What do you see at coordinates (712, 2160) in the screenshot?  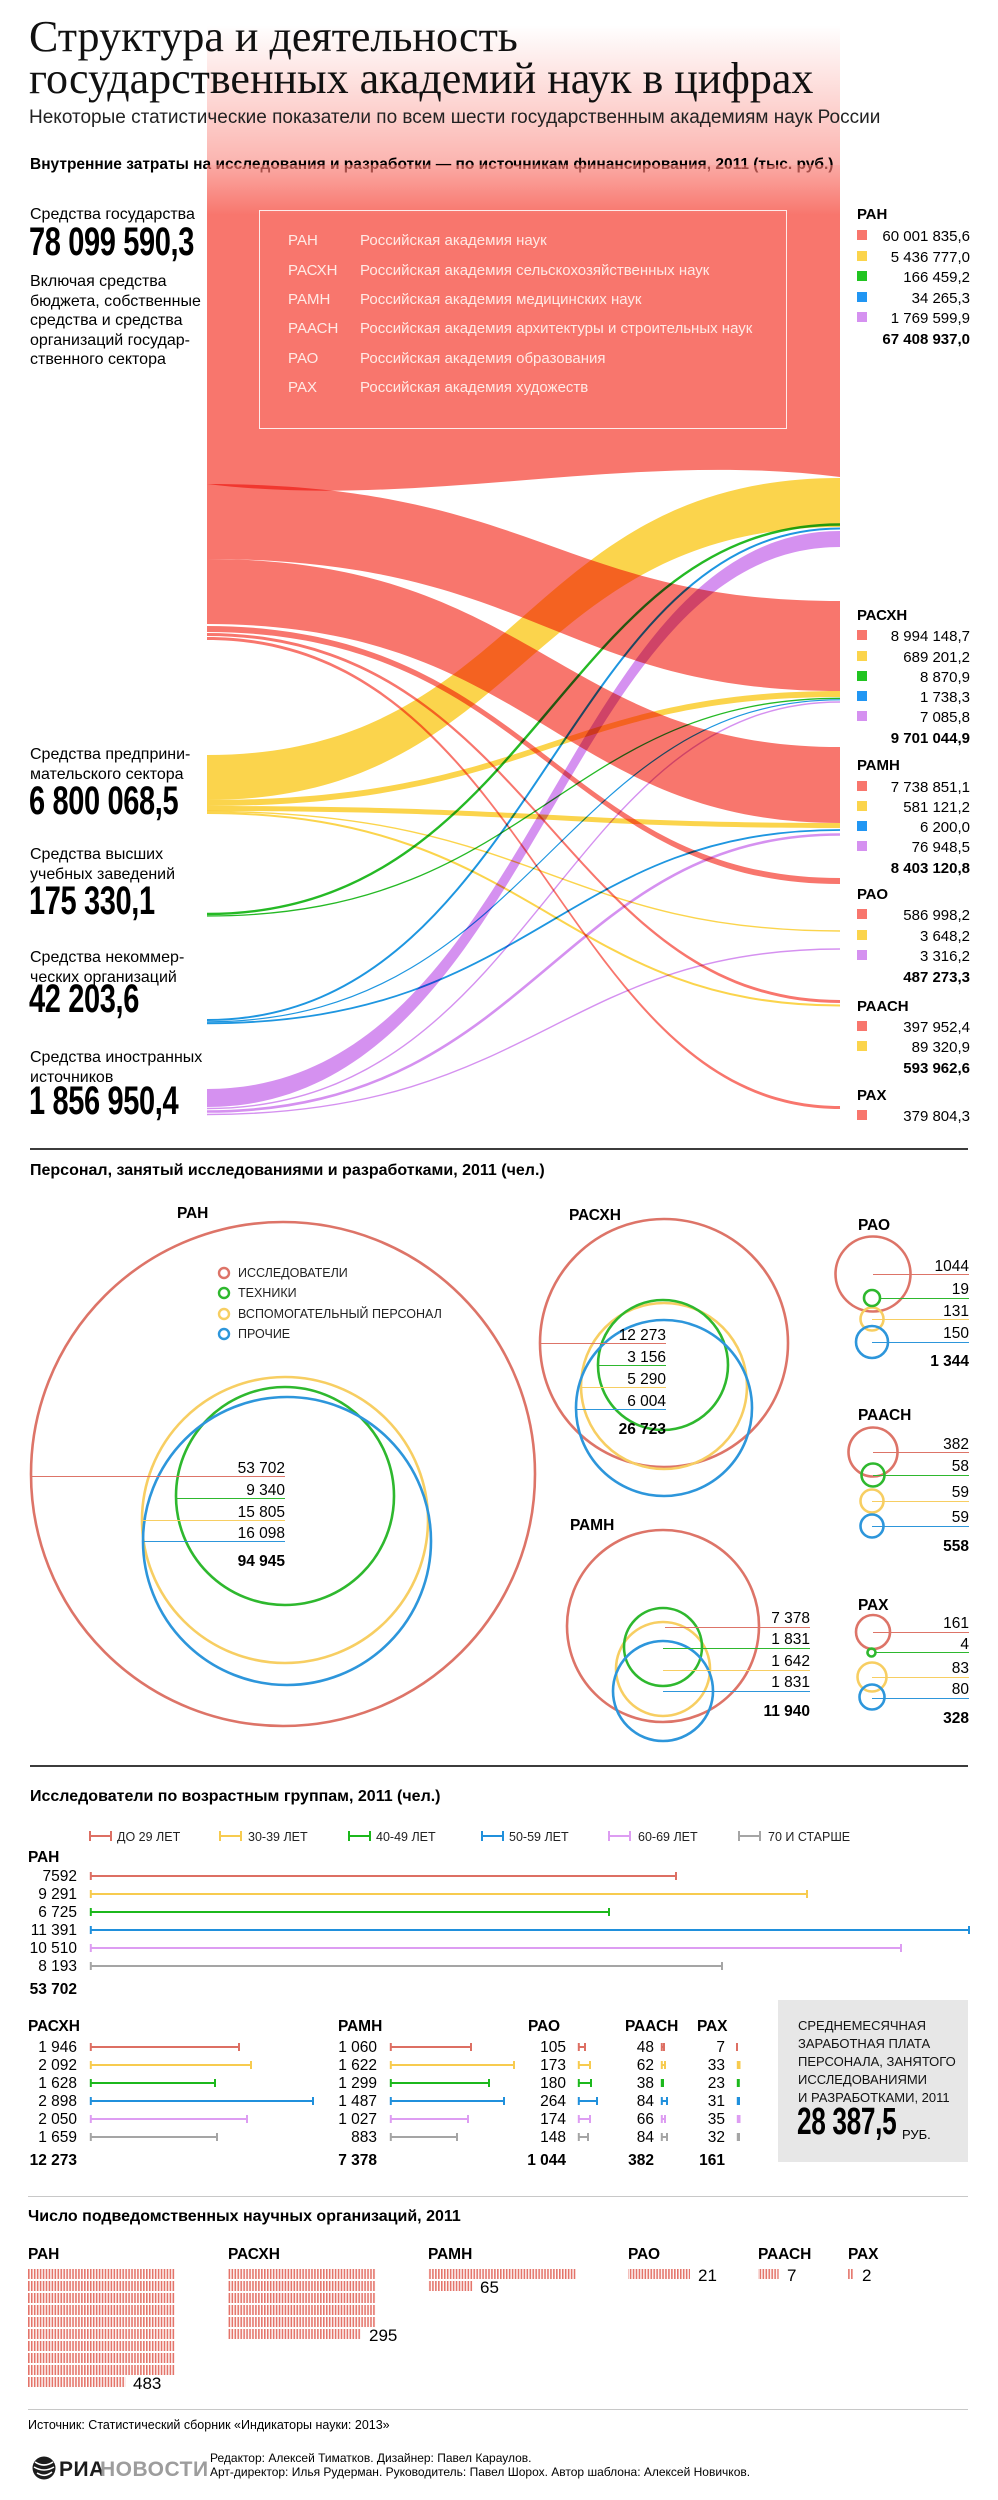 I see `svg-text: 161` at bounding box center [712, 2160].